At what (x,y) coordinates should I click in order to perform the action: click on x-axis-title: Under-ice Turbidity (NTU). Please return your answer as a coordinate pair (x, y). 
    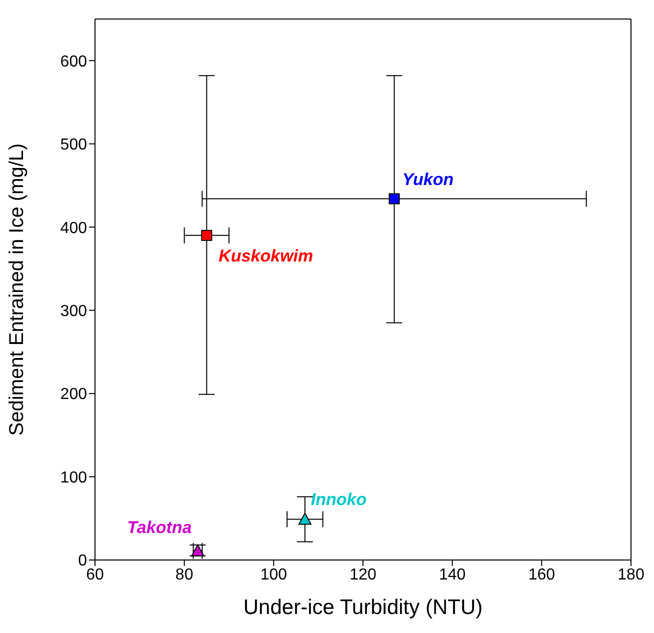
    Looking at the image, I should click on (363, 607).